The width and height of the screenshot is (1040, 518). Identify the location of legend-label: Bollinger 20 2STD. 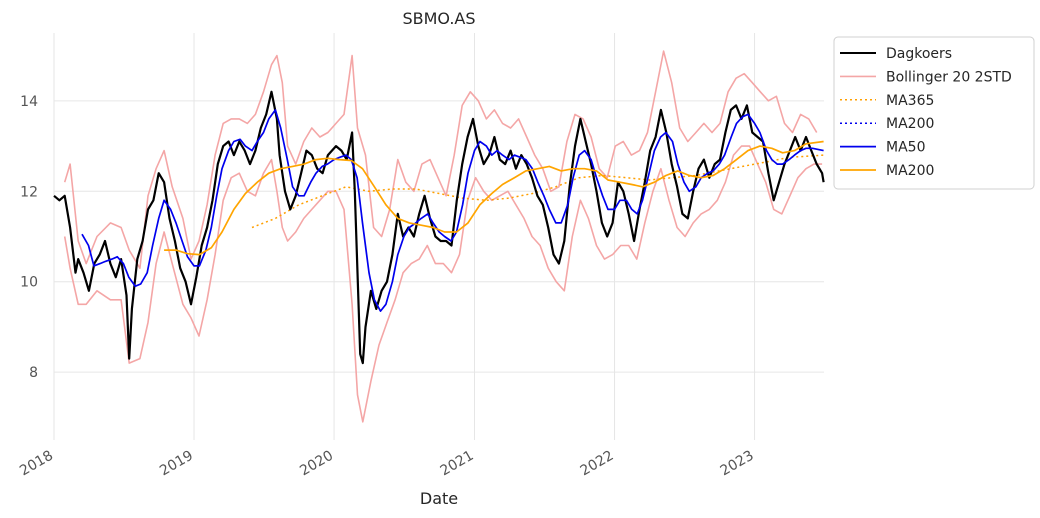
(949, 77).